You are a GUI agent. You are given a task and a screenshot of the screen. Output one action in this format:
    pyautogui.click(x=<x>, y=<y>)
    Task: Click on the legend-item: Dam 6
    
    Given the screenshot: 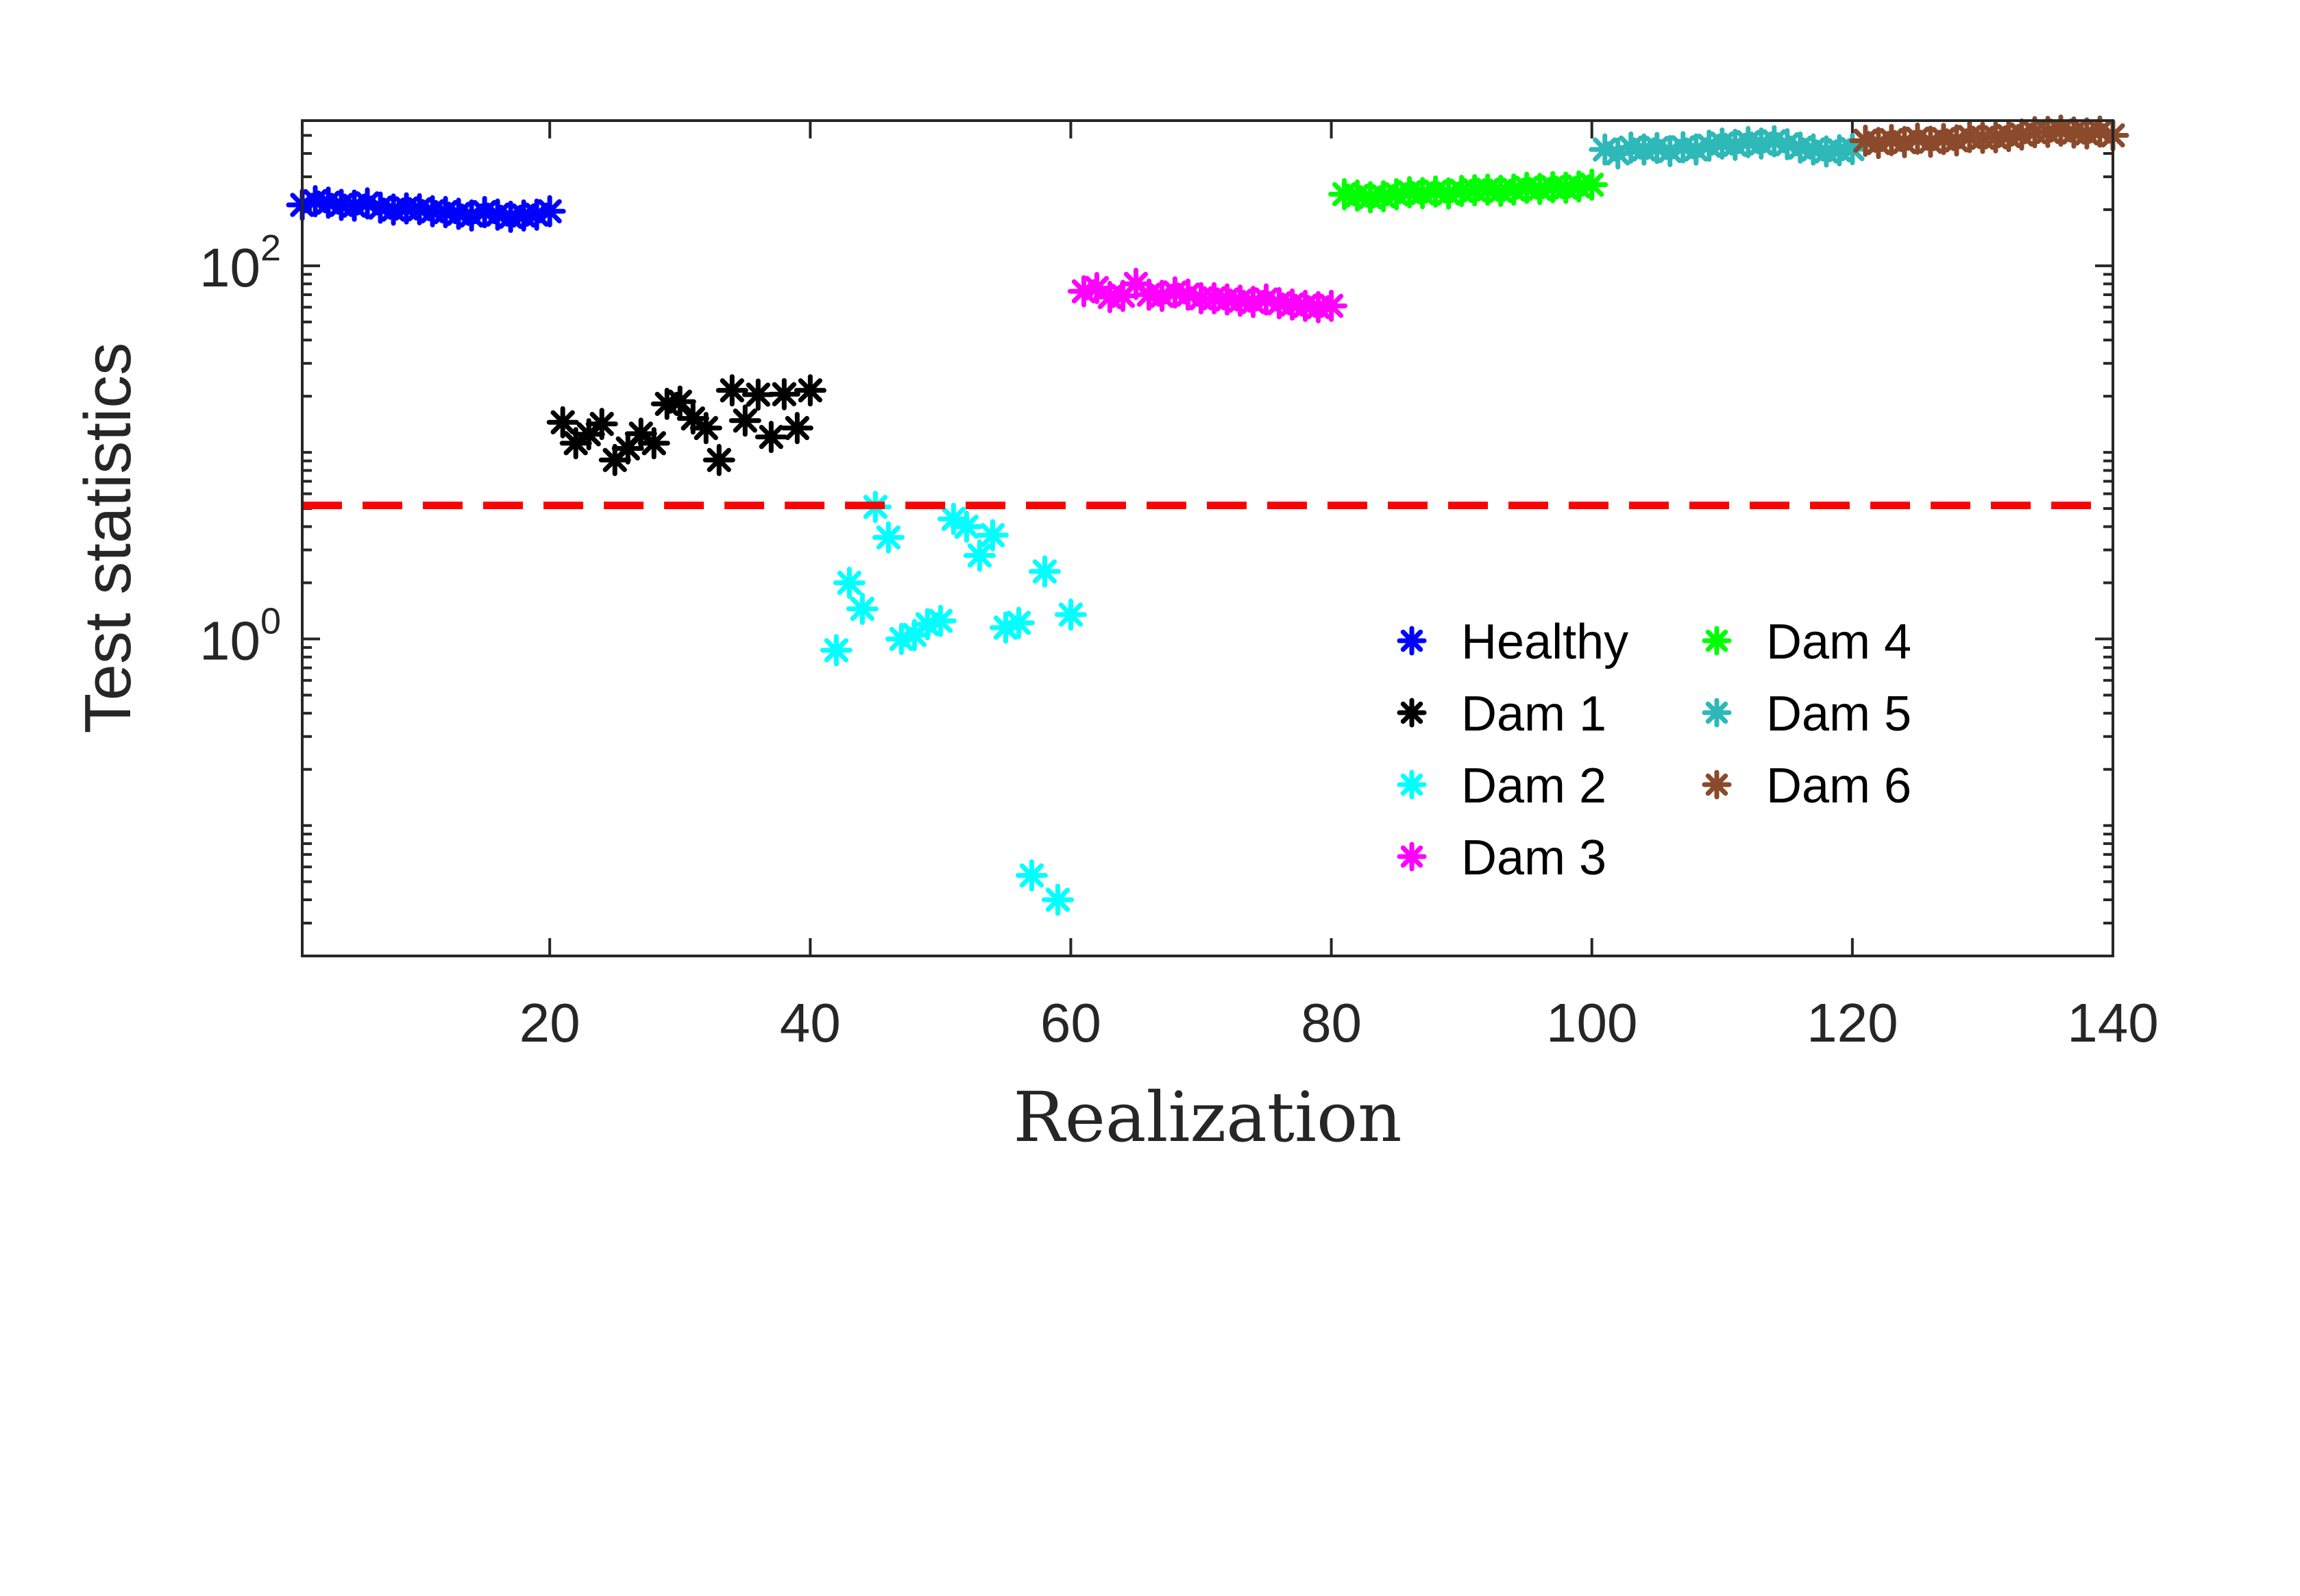 What is the action you would take?
    pyautogui.click(x=1806, y=786)
    